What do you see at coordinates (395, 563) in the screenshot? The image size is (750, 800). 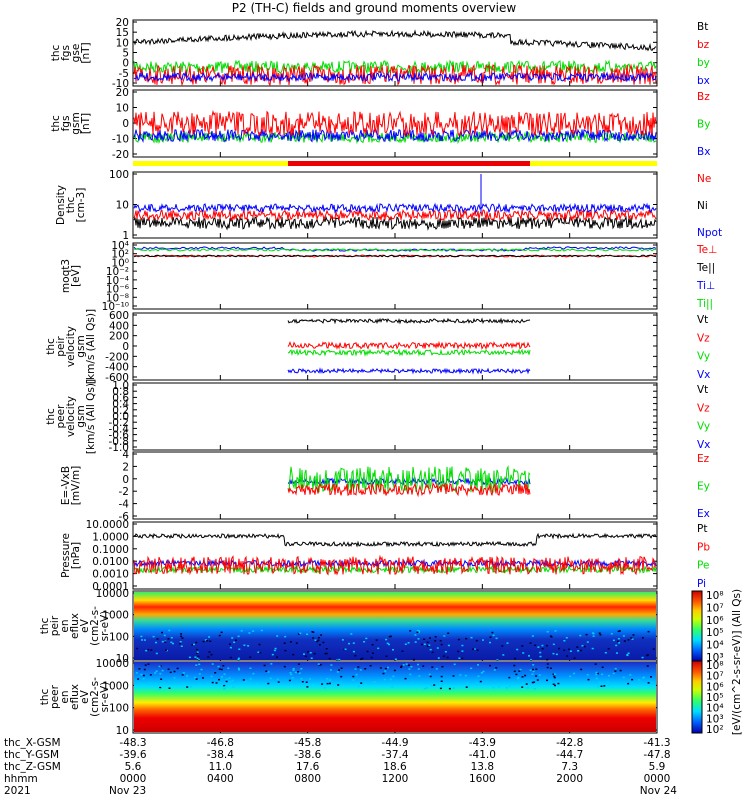 I see `series-pi` at bounding box center [395, 563].